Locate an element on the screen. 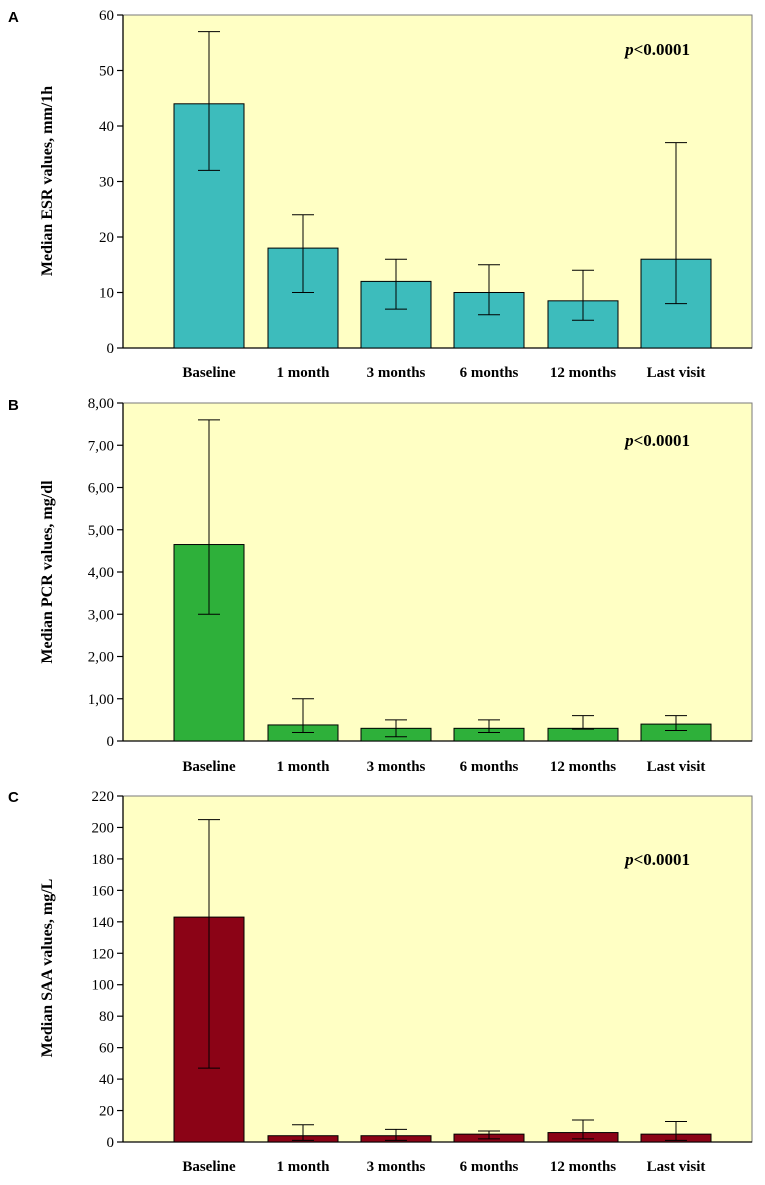 This screenshot has width=765, height=1185. y-tick-label: 3,00 is located at coordinates (101, 615).